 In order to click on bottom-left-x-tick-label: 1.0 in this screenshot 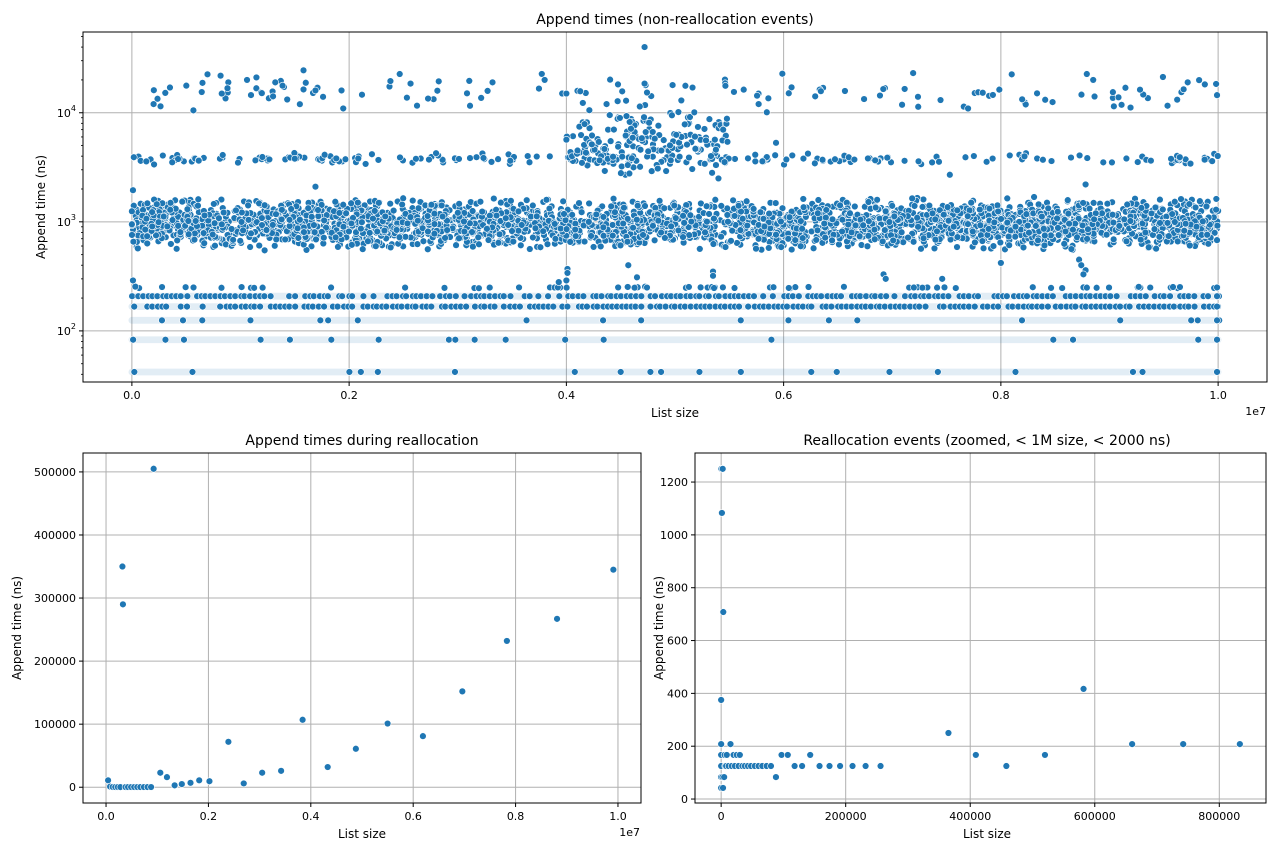, I will do `click(618, 816)`.